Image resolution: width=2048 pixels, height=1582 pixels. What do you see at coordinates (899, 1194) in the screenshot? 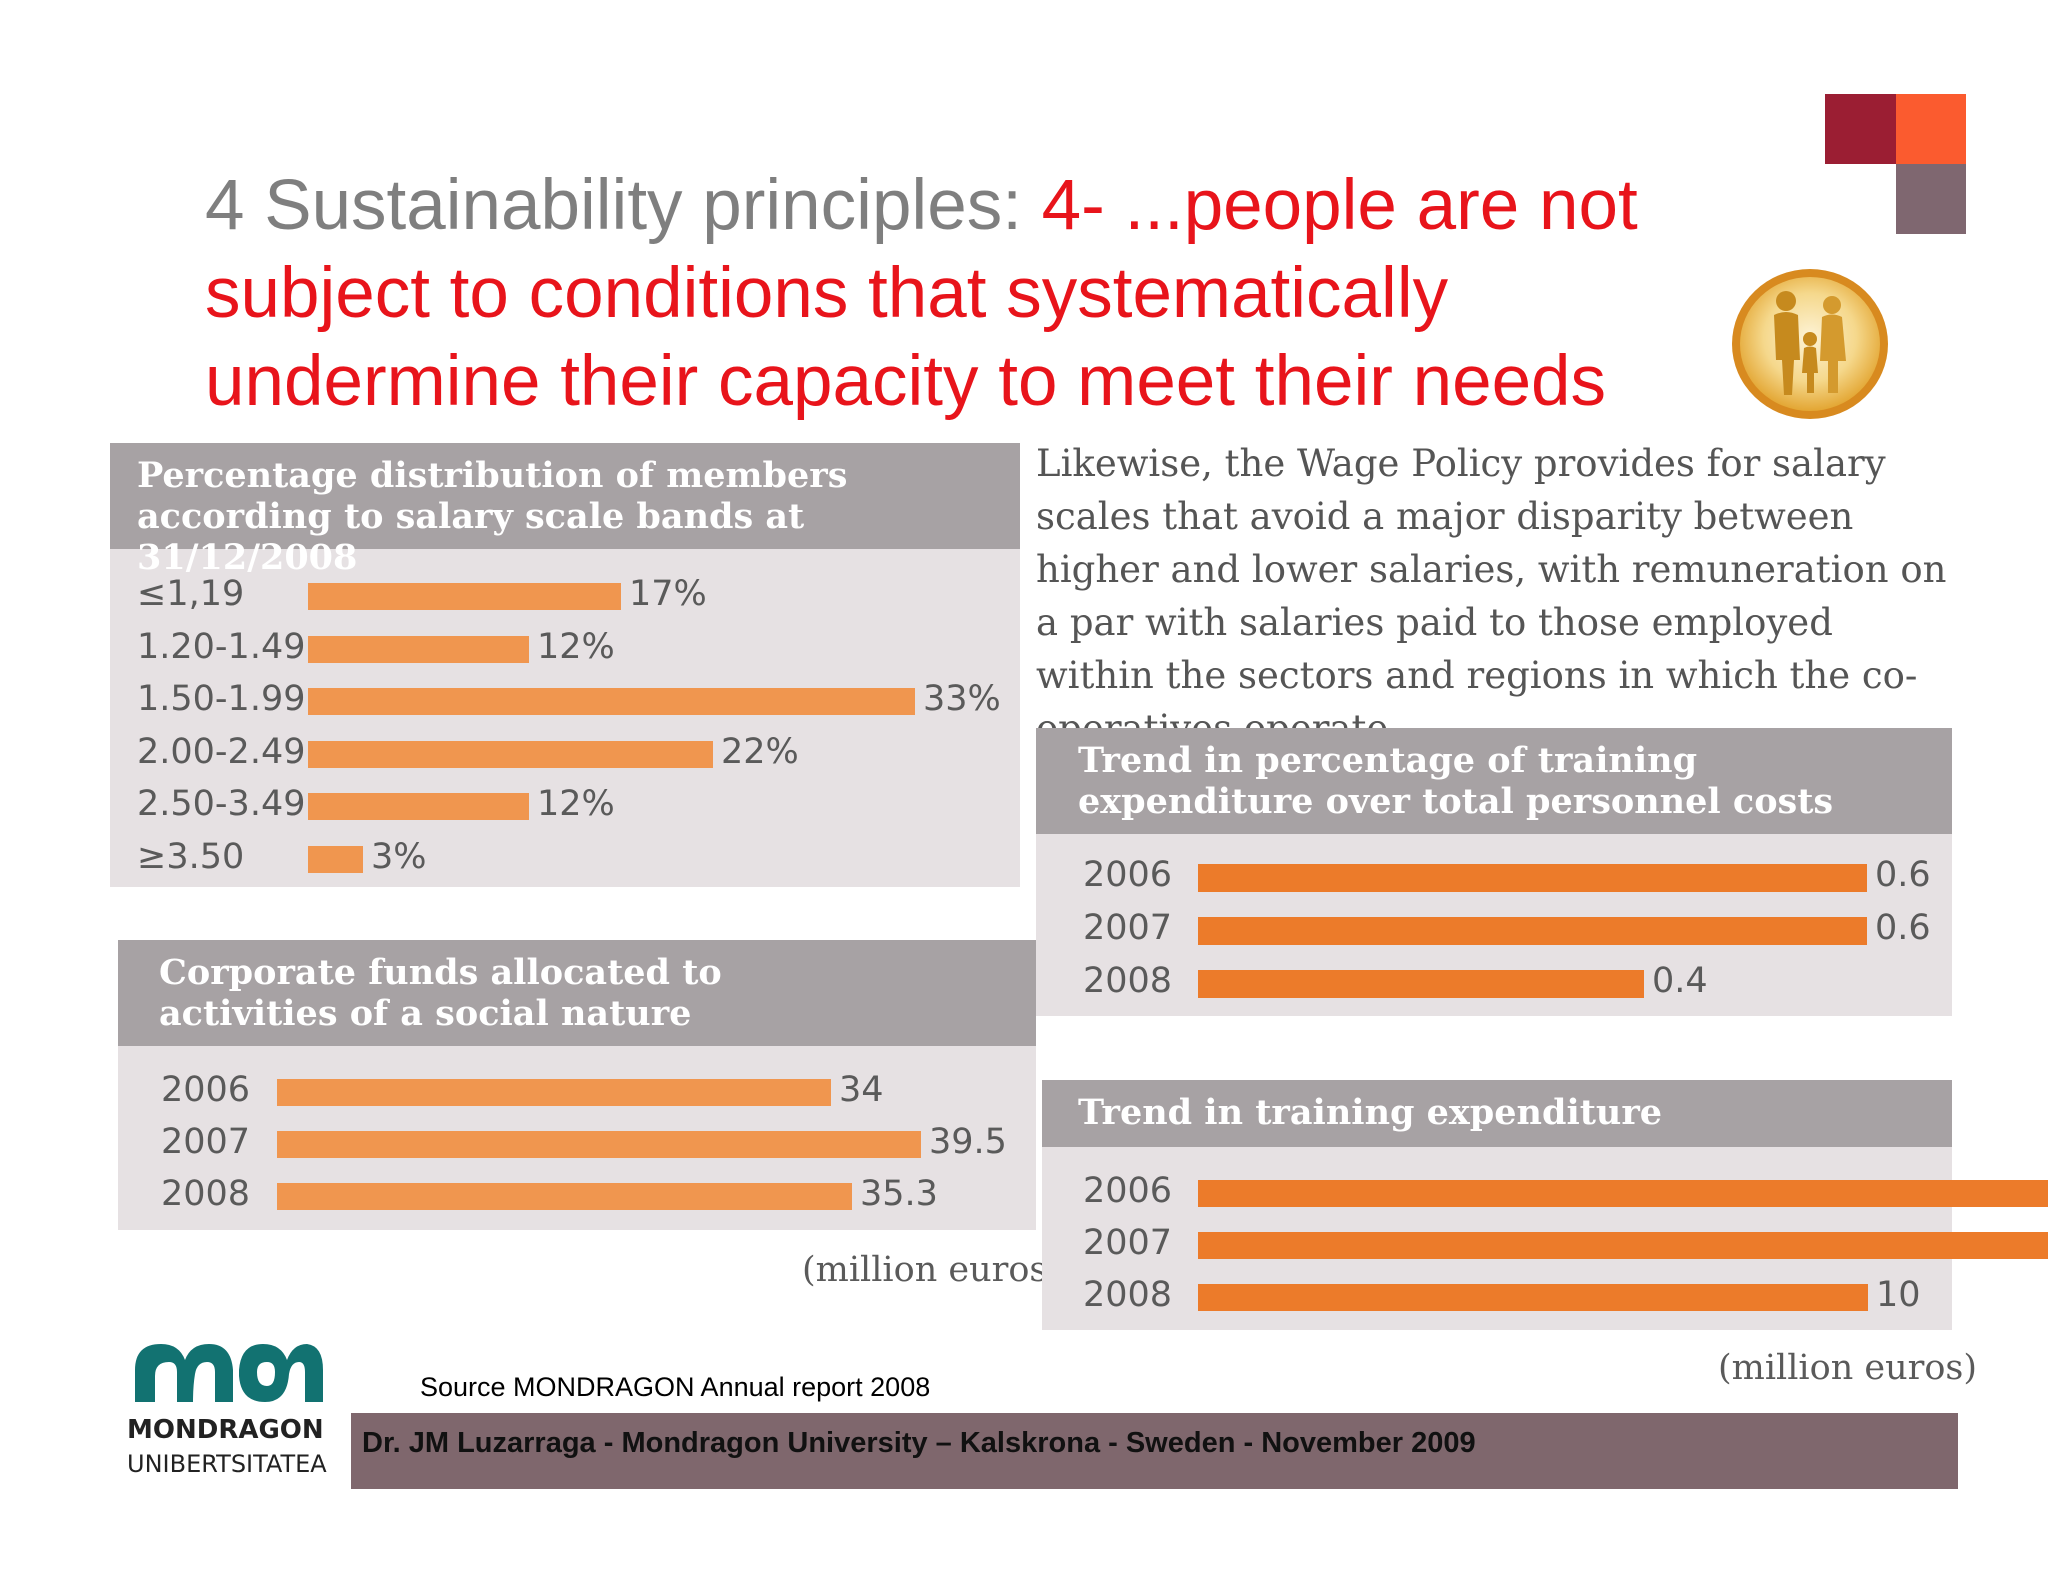
I see `bar-value-label: 35.3` at bounding box center [899, 1194].